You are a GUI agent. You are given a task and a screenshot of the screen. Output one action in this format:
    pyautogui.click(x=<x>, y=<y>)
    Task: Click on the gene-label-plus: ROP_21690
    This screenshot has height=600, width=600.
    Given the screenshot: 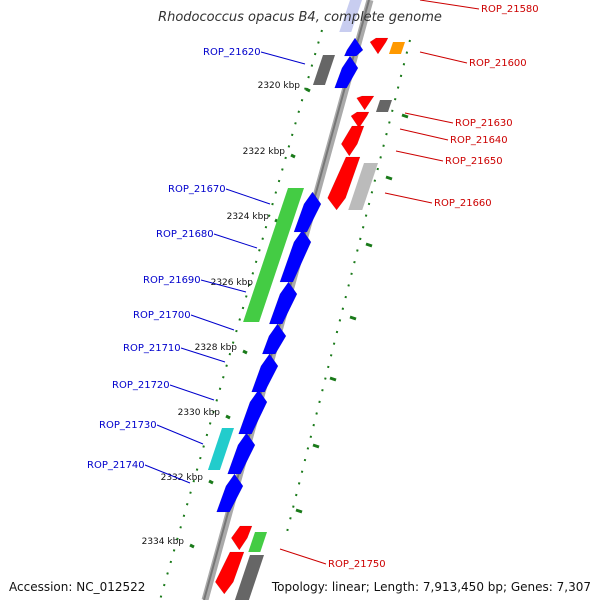 What is the action you would take?
    pyautogui.click(x=172, y=280)
    